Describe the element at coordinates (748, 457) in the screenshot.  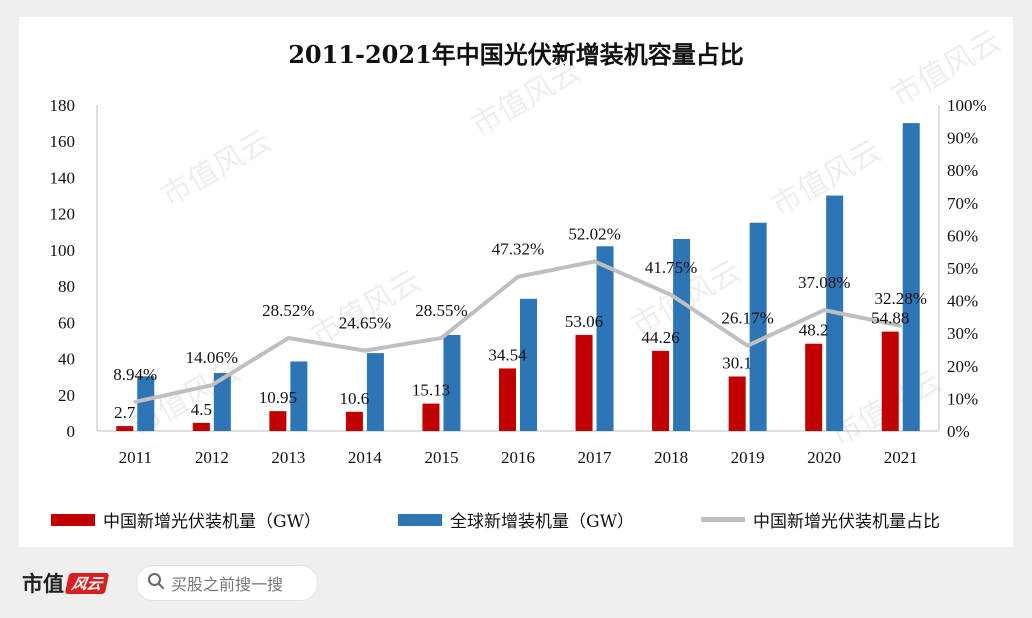
I see `x-tick-label: 2019` at that location.